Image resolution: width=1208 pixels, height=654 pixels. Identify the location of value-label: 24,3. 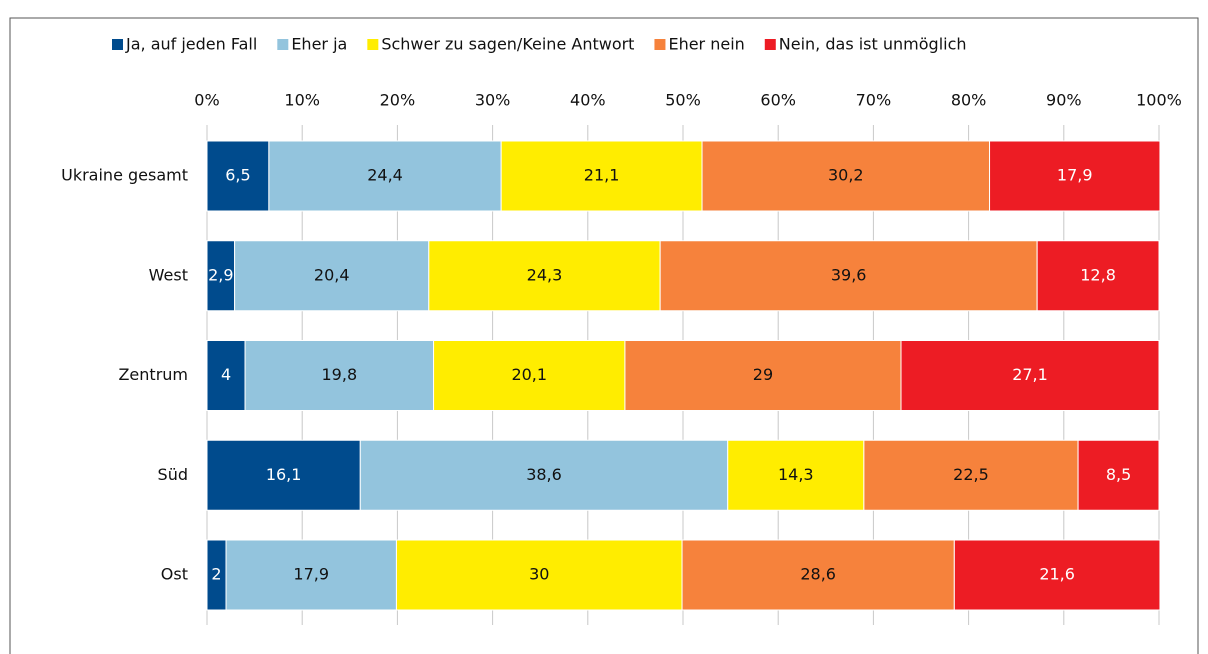
(545, 274).